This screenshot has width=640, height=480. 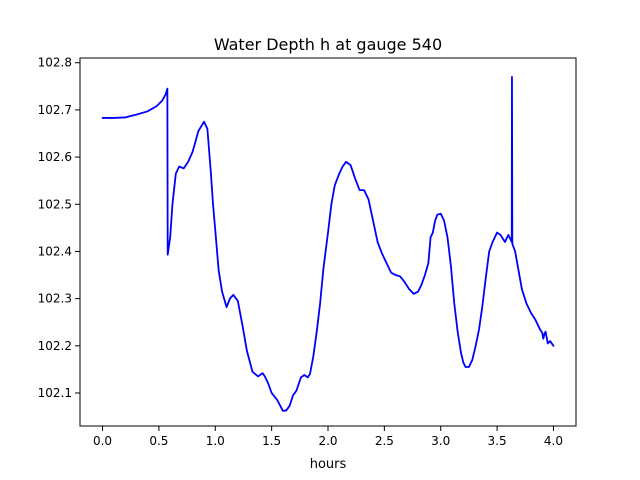 What do you see at coordinates (328, 44) in the screenshot?
I see `chart-title: Water Depth h at gauge 540` at bounding box center [328, 44].